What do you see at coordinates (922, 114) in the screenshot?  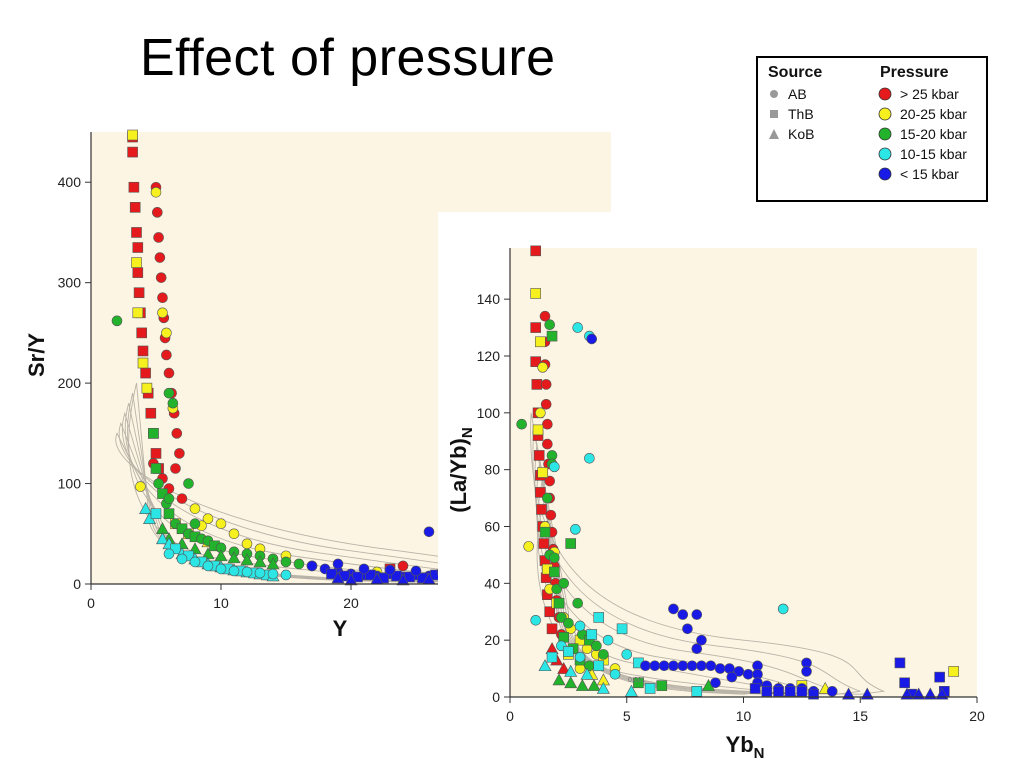 I see `legend-pressure-20-25: 20-25 kbar` at bounding box center [922, 114].